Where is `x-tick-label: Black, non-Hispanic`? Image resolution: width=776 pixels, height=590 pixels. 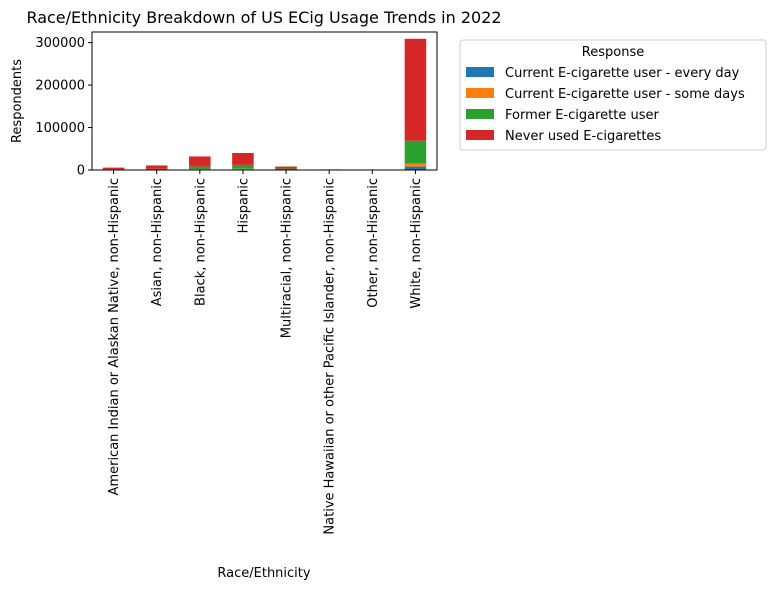 x-tick-label: Black, non-Hispanic is located at coordinates (200, 242).